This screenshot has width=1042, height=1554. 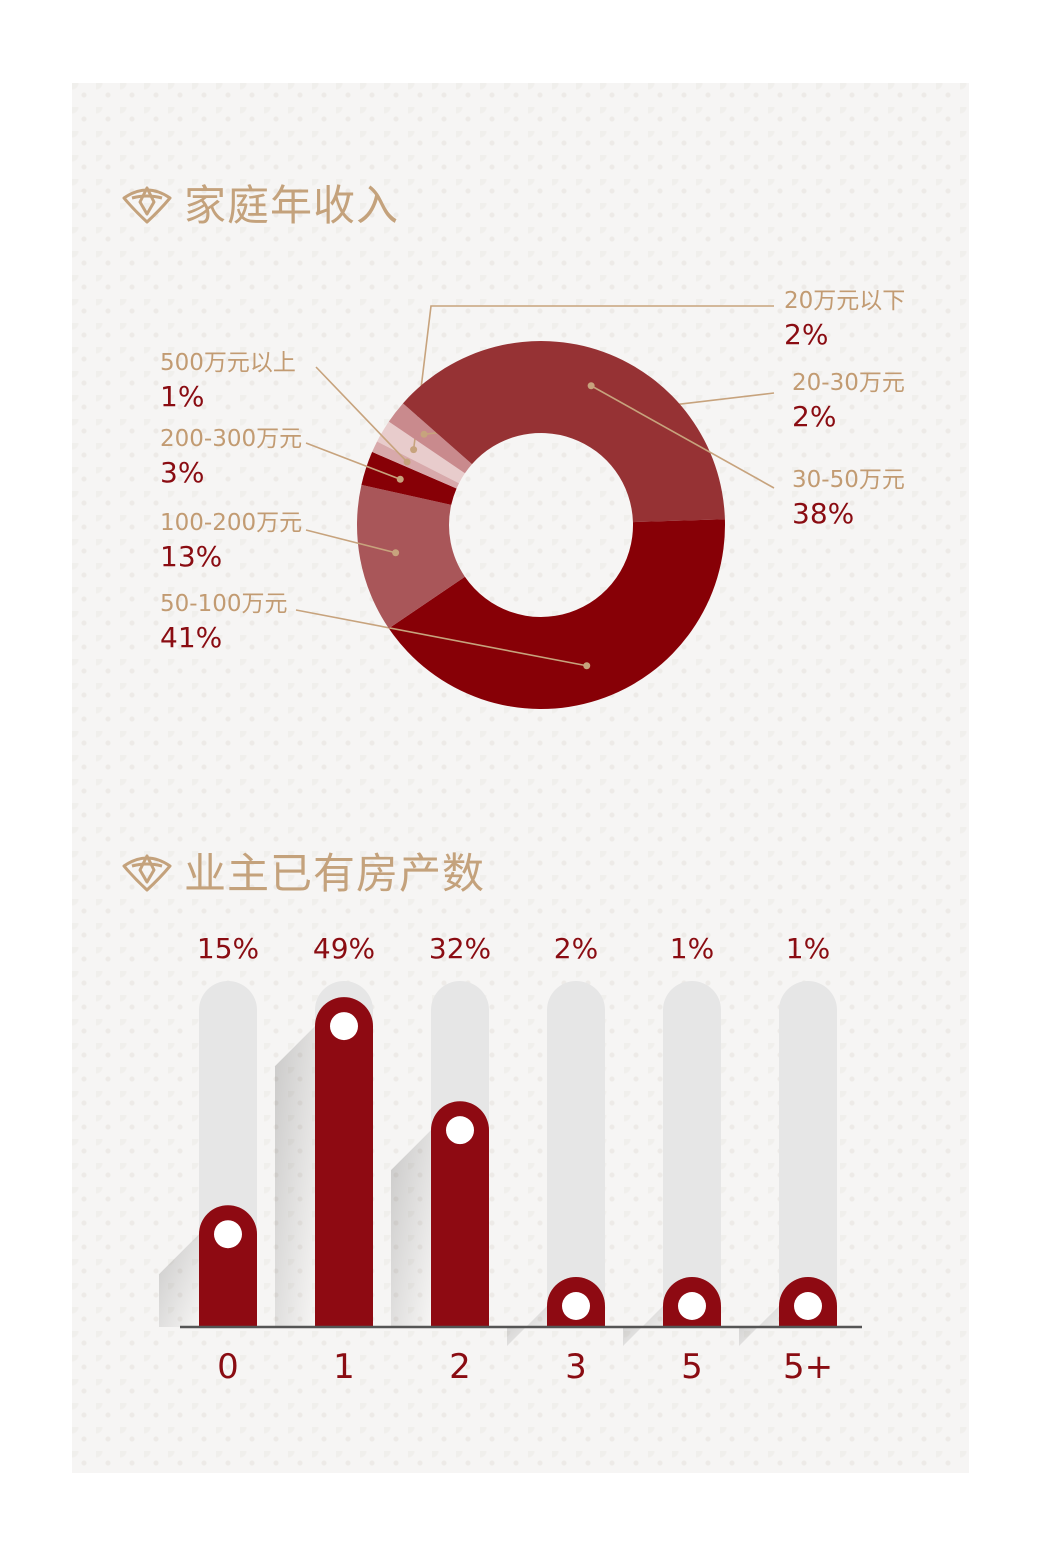 What do you see at coordinates (692, 1367) in the screenshot?
I see `bar-category-label: 5` at bounding box center [692, 1367].